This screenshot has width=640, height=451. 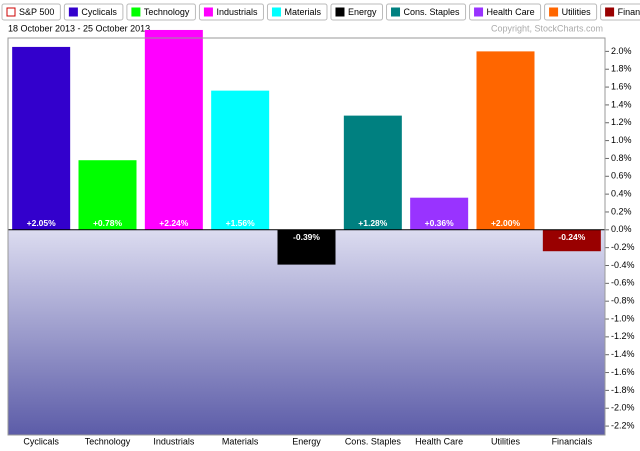 What do you see at coordinates (432, 12) in the screenshot?
I see `legend-label: Cons. Staples` at bounding box center [432, 12].